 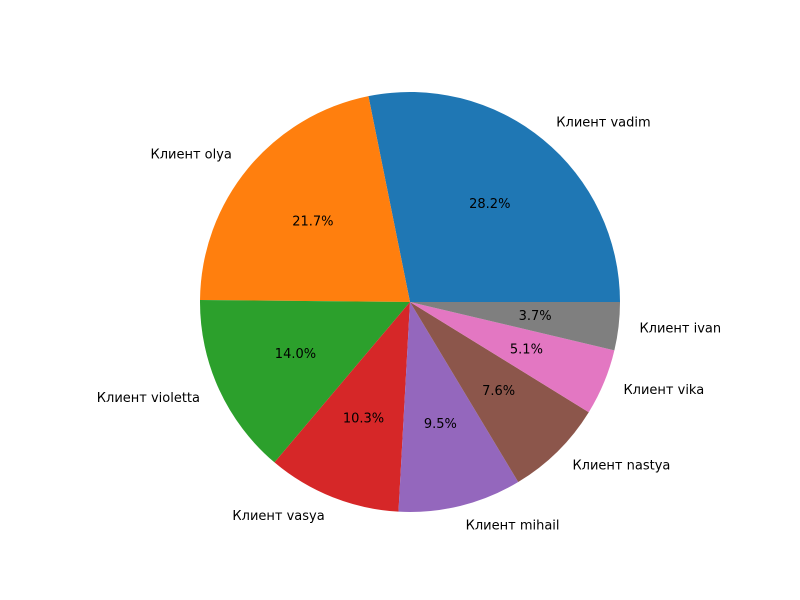 What do you see at coordinates (603, 123) in the screenshot?
I see `slice-name-label: Клиент vadim` at bounding box center [603, 123].